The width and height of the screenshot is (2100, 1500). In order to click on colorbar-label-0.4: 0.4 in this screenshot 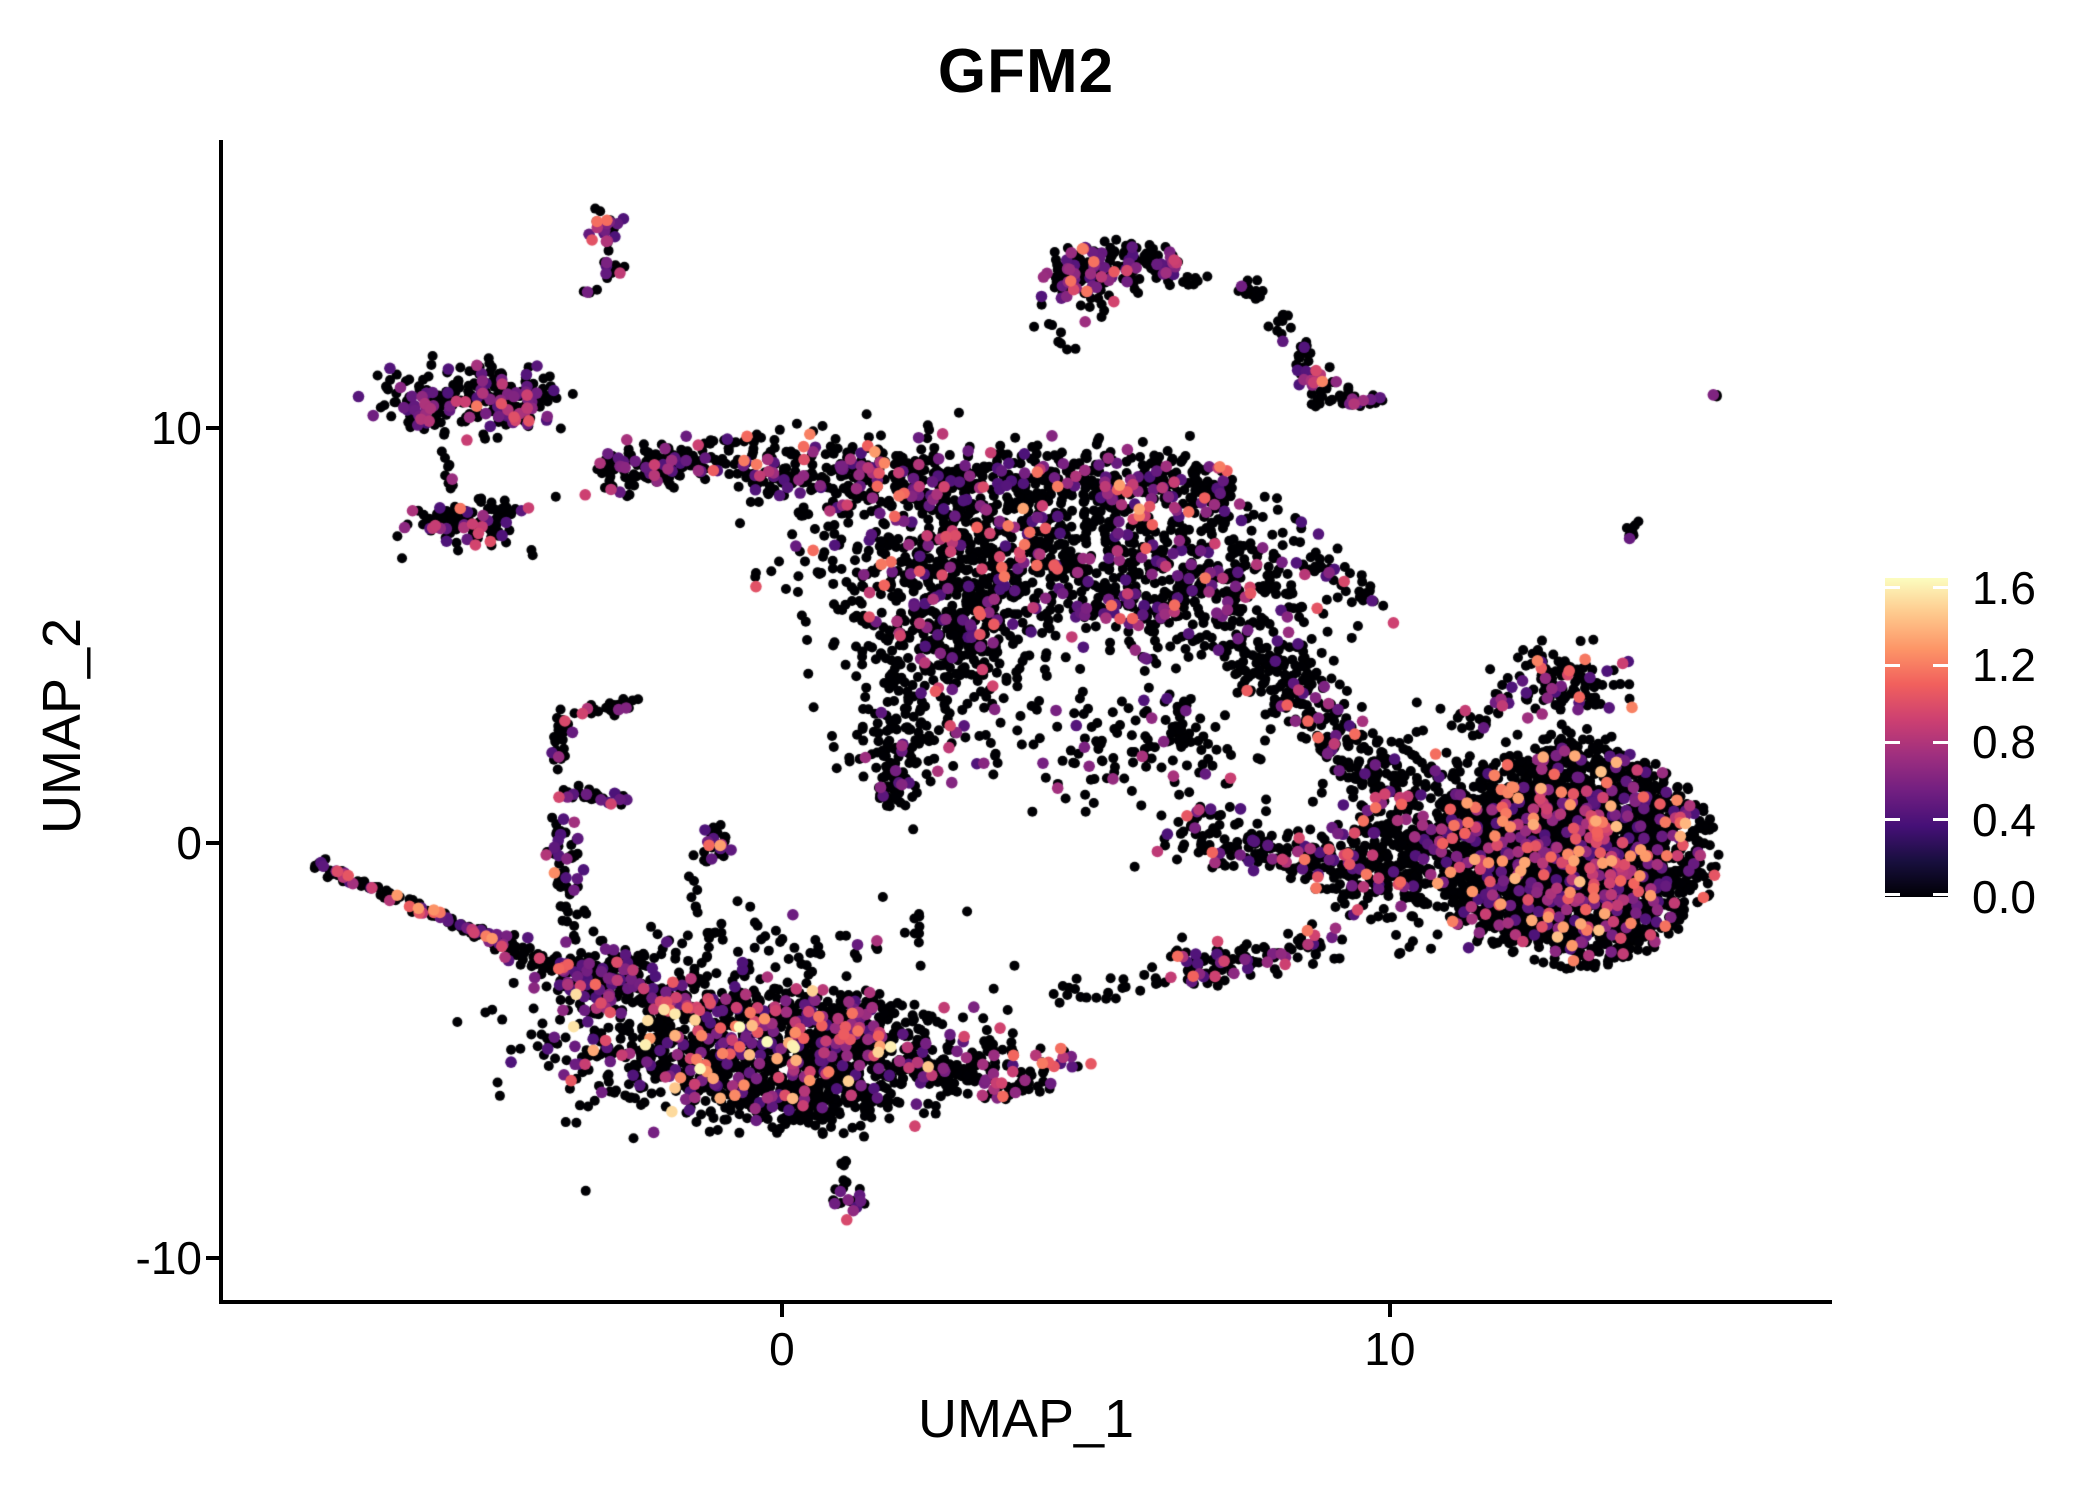, I will do `click(2004, 819)`.